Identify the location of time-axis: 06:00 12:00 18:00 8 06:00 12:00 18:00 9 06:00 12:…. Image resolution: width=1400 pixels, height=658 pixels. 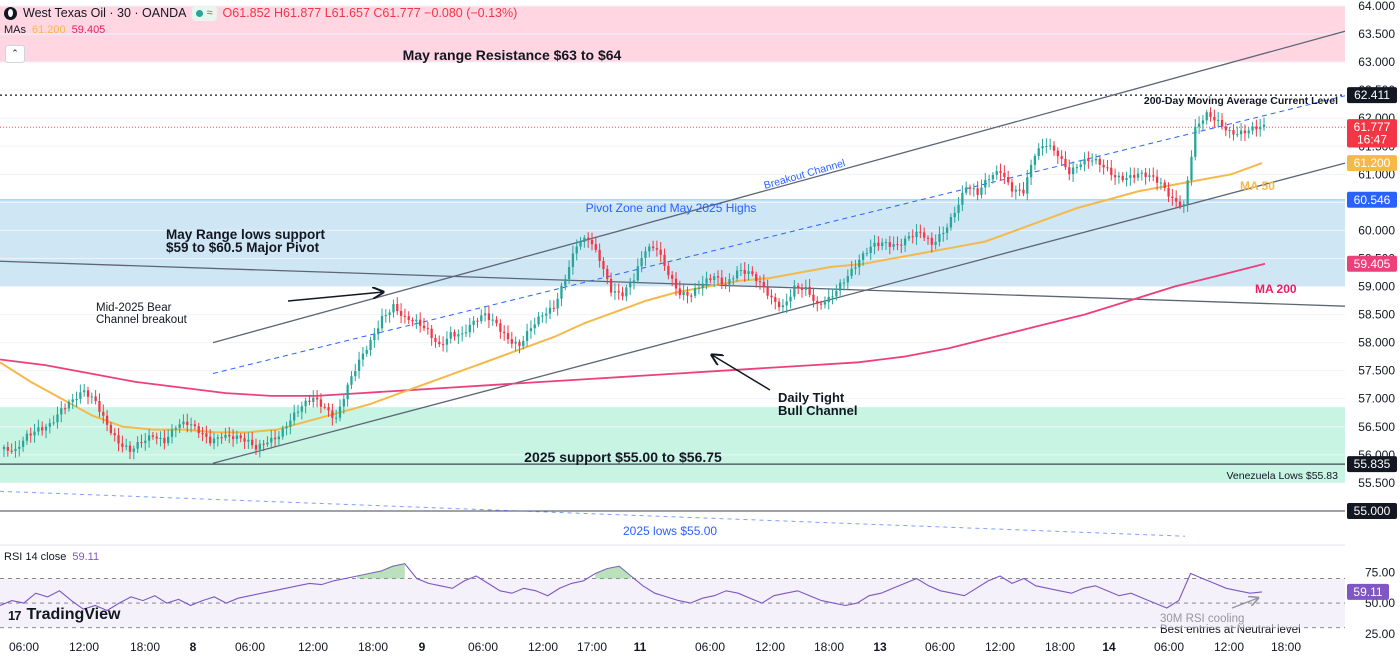
(655, 647).